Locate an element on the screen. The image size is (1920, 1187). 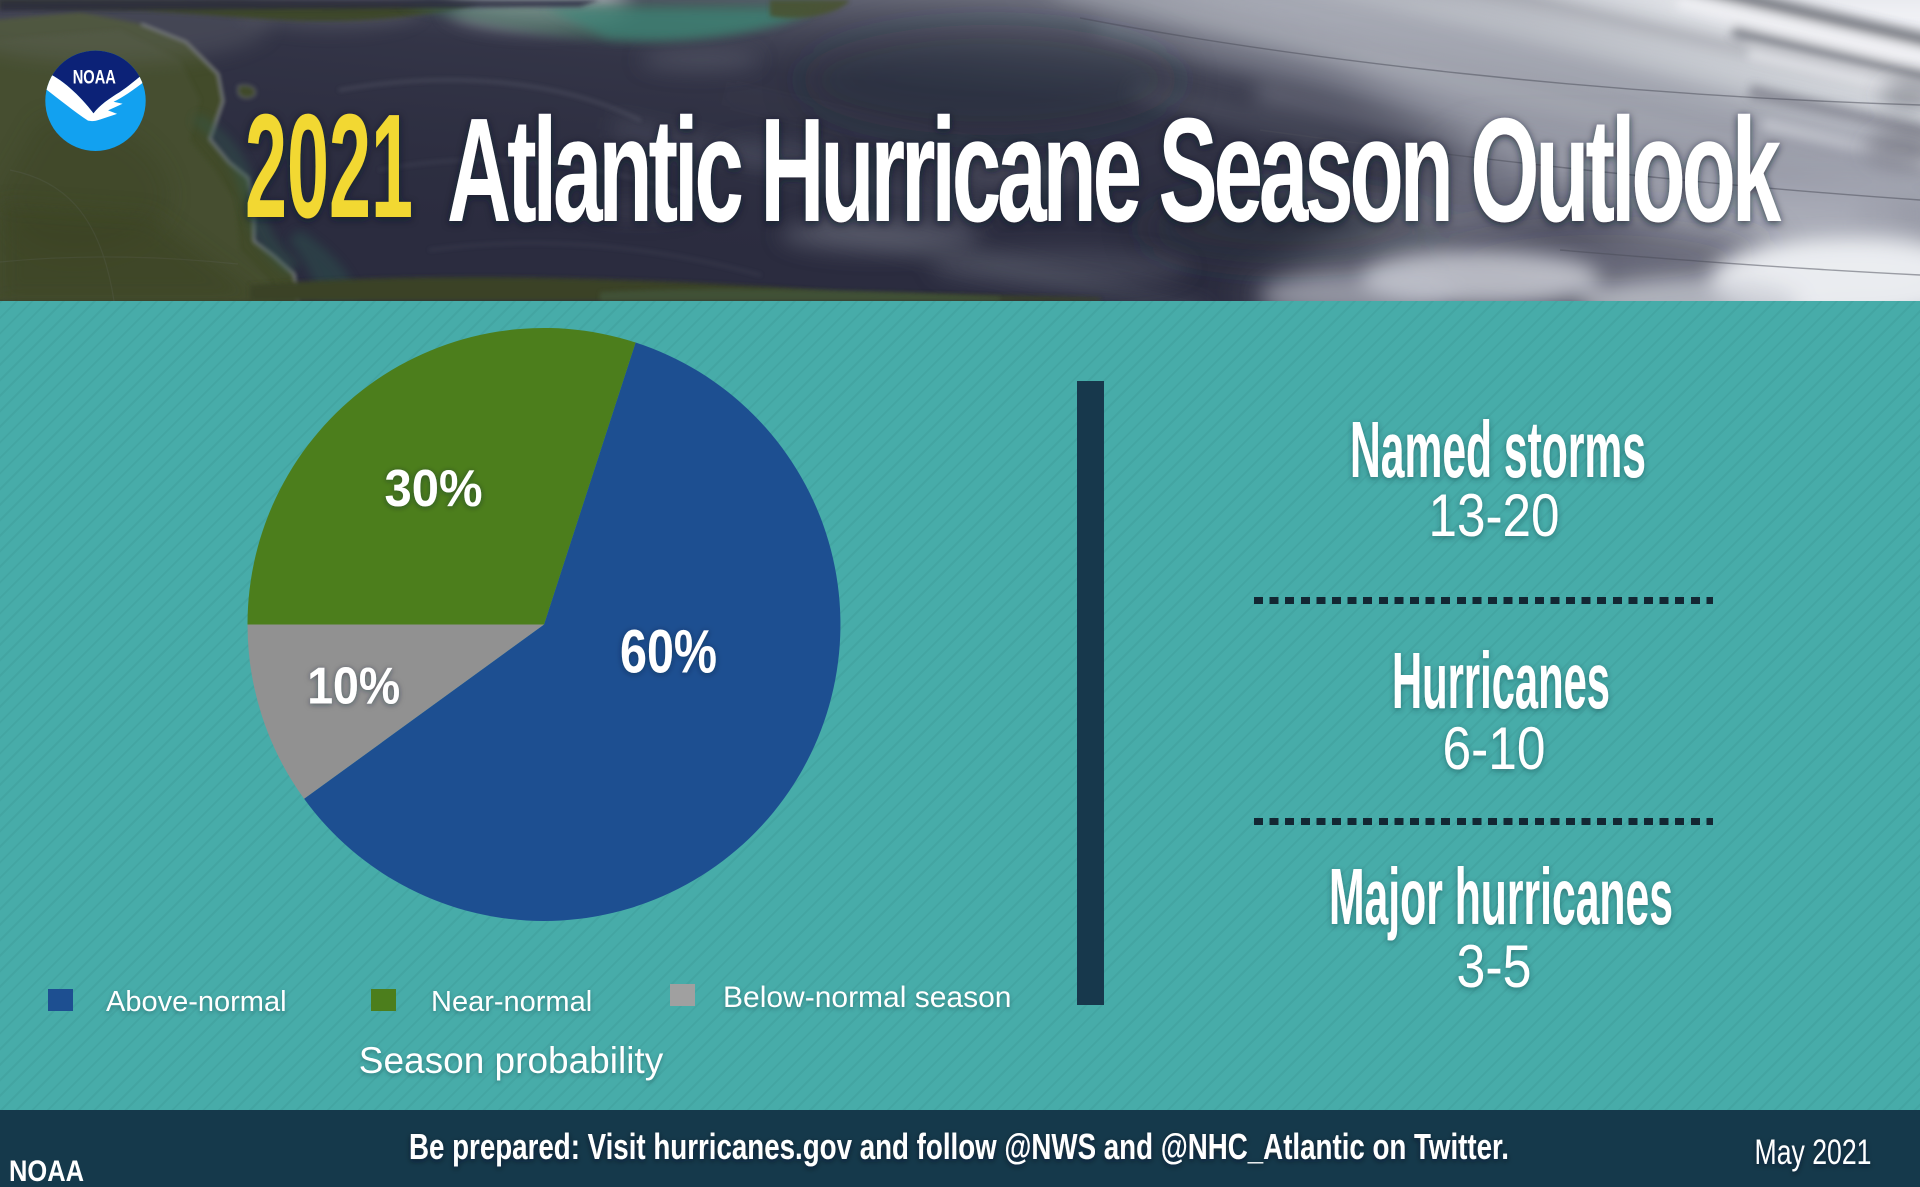
svg-text:Atlantic Hurricane Season Outl: Atlantic Hurricane Season Outlook is located at coordinates (1114, 170).